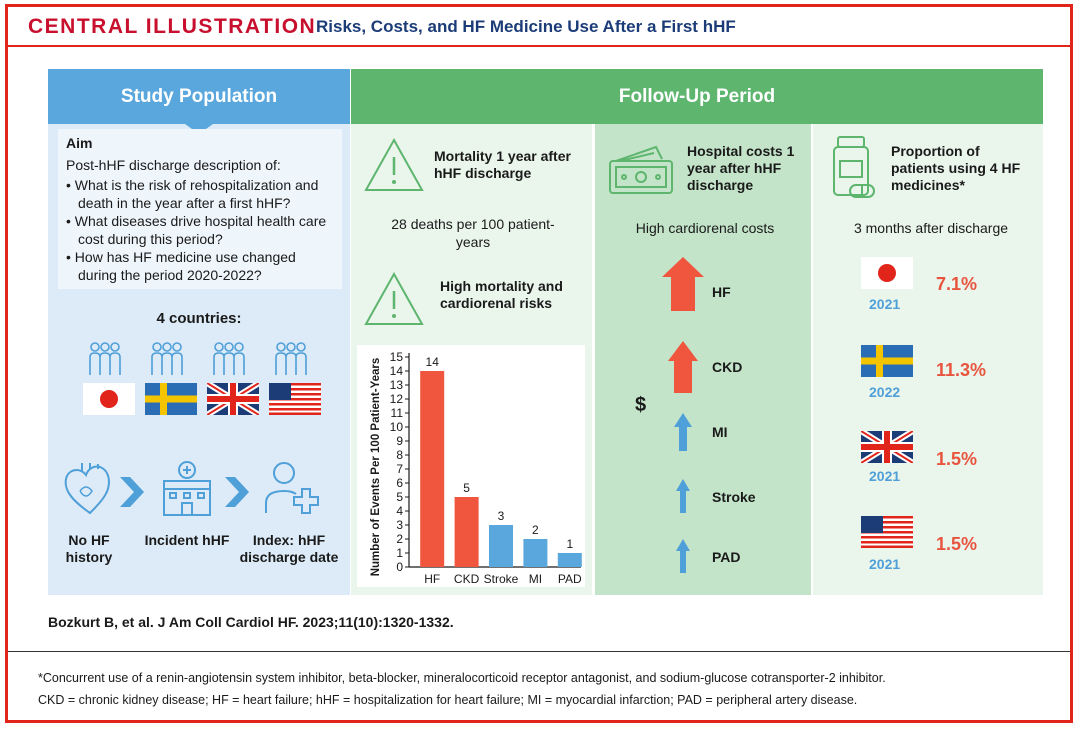  What do you see at coordinates (466, 488) in the screenshot?
I see `bar-value-label: 5` at bounding box center [466, 488].